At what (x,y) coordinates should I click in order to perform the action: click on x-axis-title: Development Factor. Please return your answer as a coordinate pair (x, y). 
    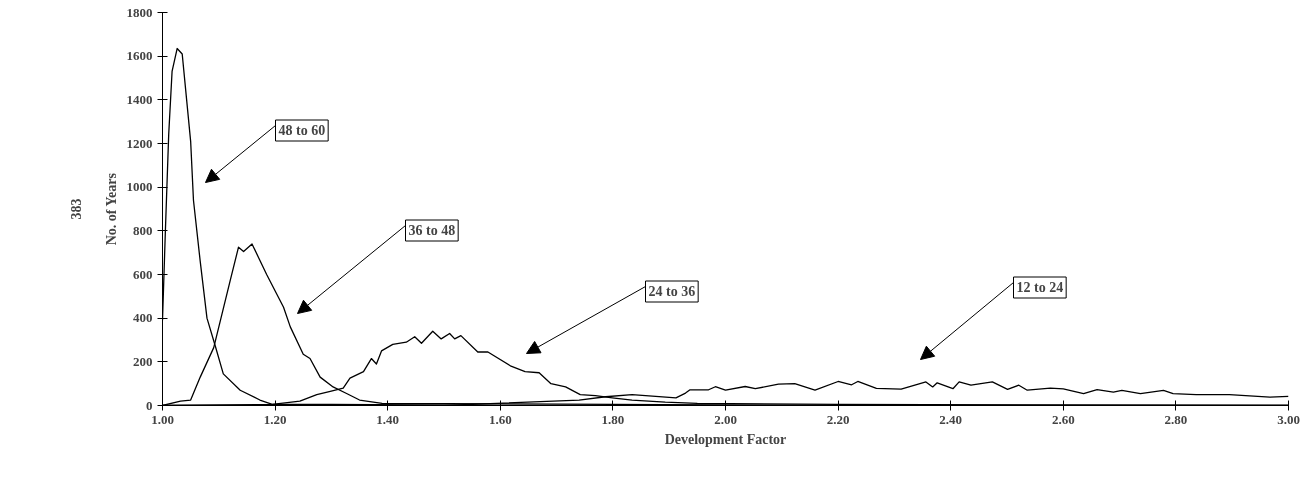
    Looking at the image, I should click on (725, 439).